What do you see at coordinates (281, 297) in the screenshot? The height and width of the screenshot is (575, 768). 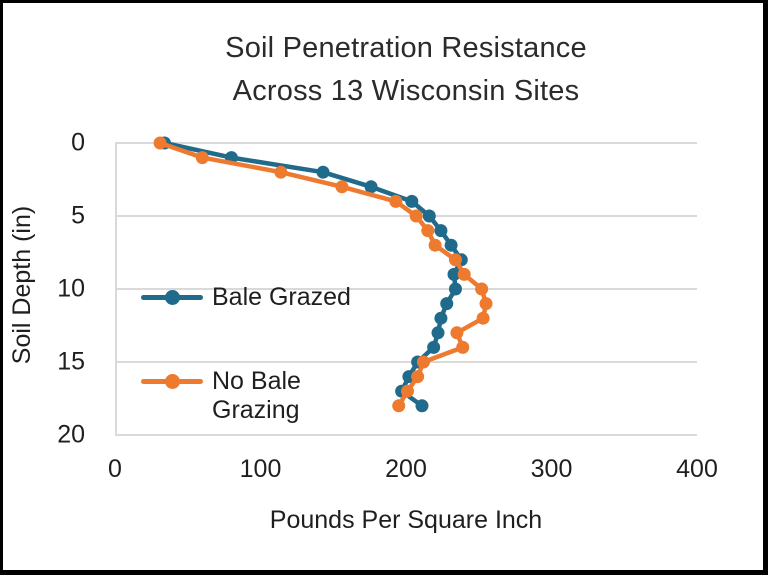 I see `legend-label-bale-grazed: Bale Grazed` at bounding box center [281, 297].